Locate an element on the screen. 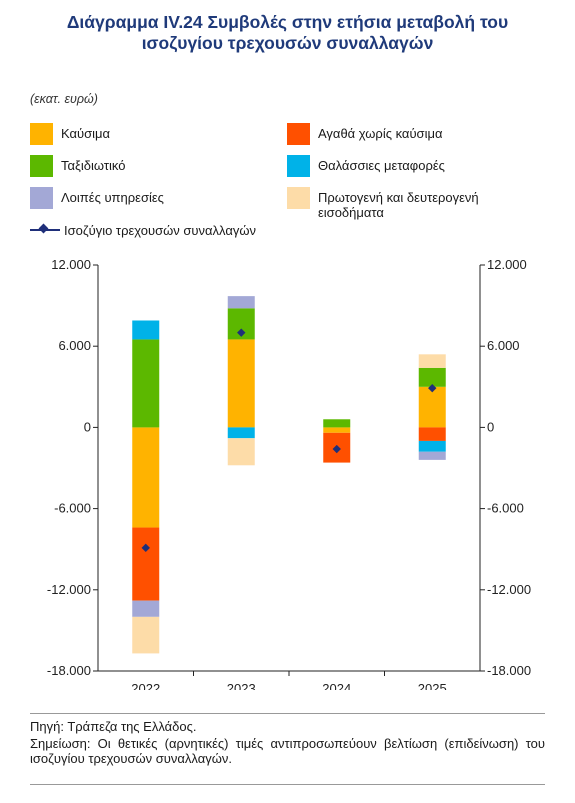 The height and width of the screenshot is (803, 575). legend-label-goods-nonfuel: Αγαθά χωρίς καύσιμα is located at coordinates (380, 133).